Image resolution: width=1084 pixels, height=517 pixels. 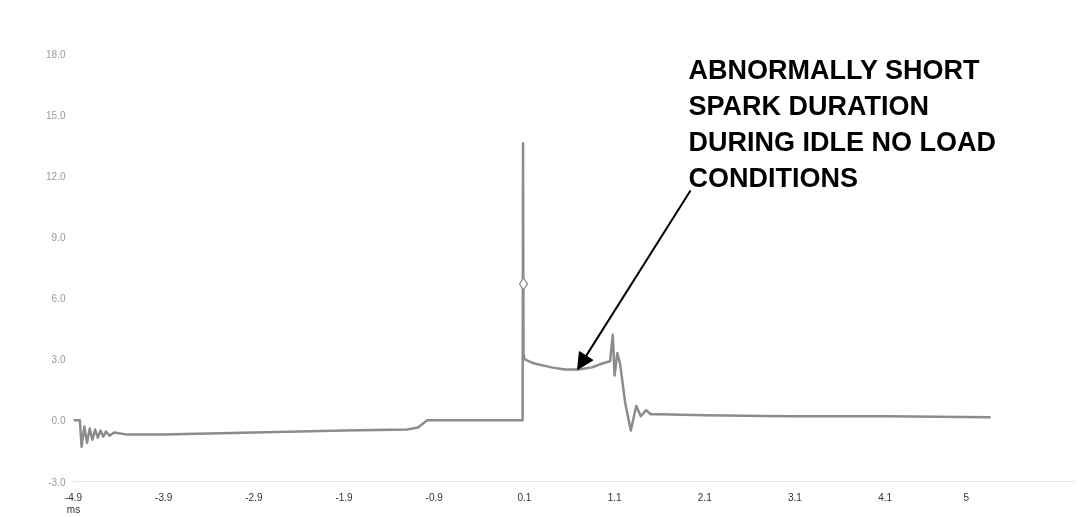 What do you see at coordinates (966, 497) in the screenshot?
I see `x-tick-label: 5` at bounding box center [966, 497].